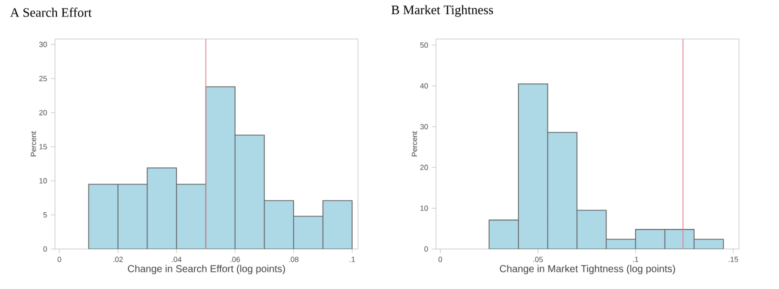 The image size is (779, 289). What do you see at coordinates (51, 12) in the screenshot?
I see `chart-title: A Search Effort` at bounding box center [51, 12].